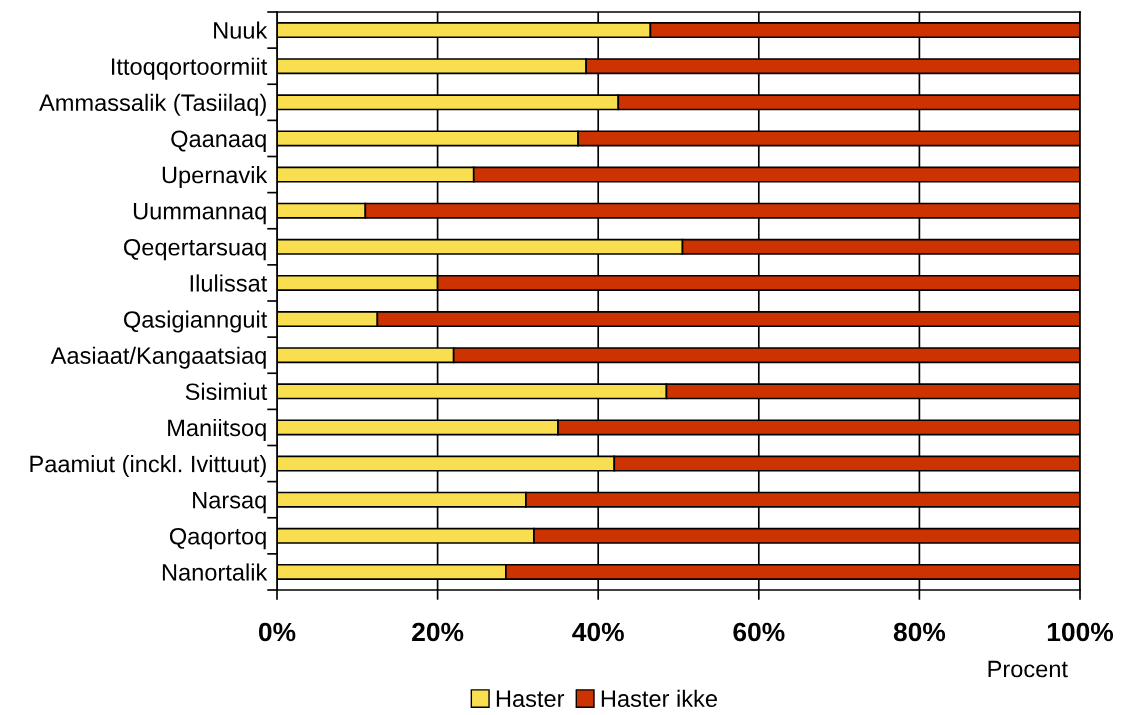 The height and width of the screenshot is (715, 1122). Describe the element at coordinates (215, 177) in the screenshot. I see `y-tick-label: Upernavik` at that location.